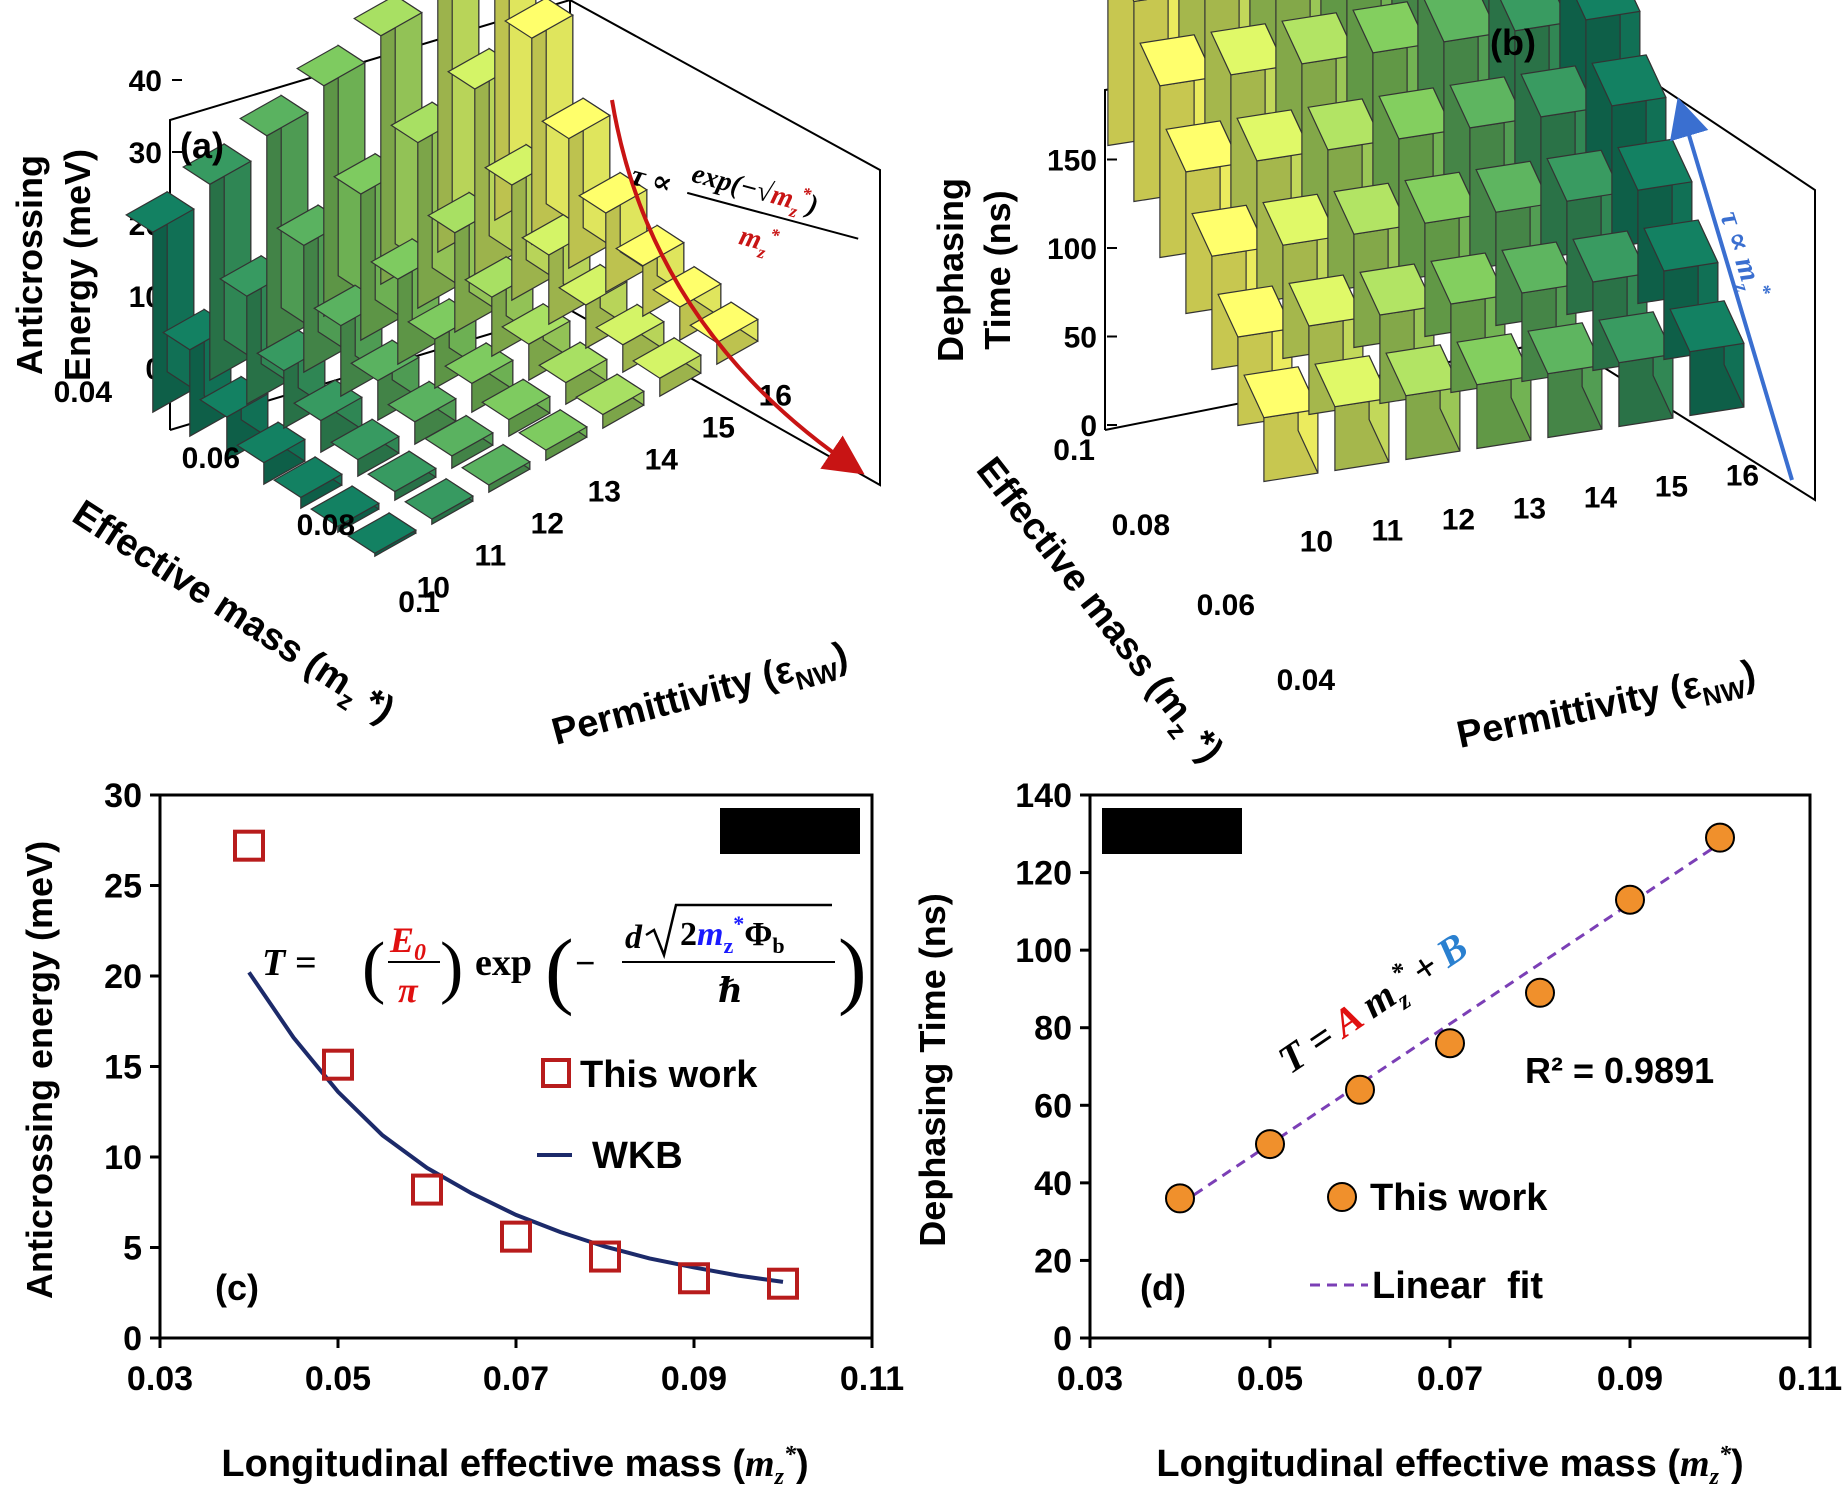  I want to click on panel-a-label: (a), so click(202, 145).